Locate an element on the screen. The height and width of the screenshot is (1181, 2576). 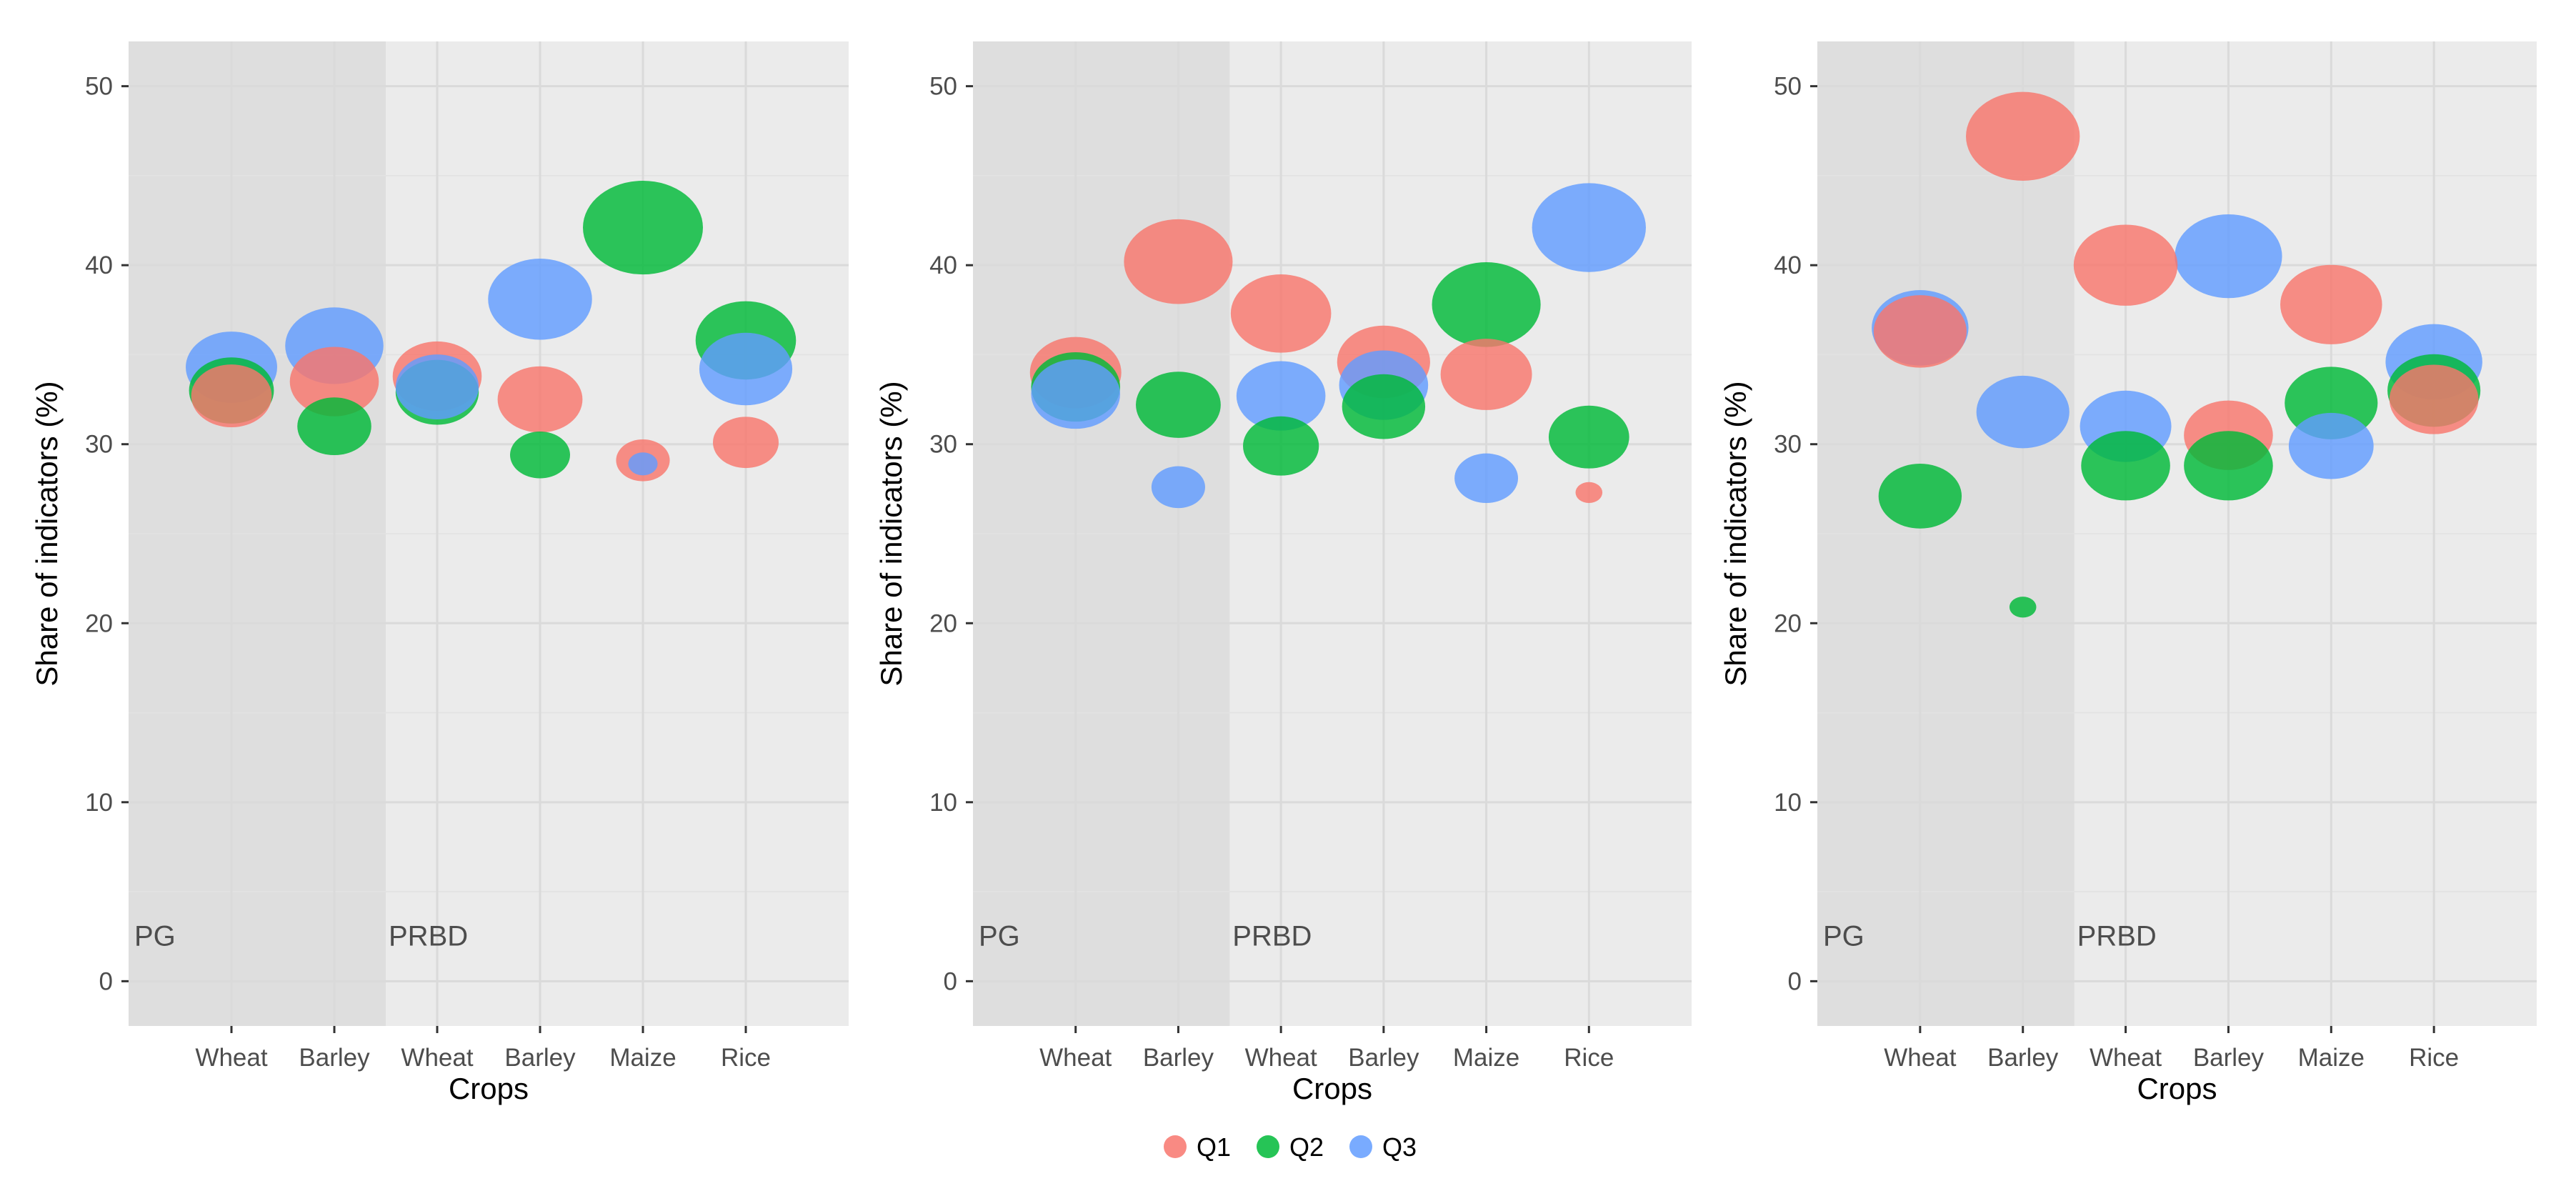
legend-key-q1 is located at coordinates (1175, 1146).